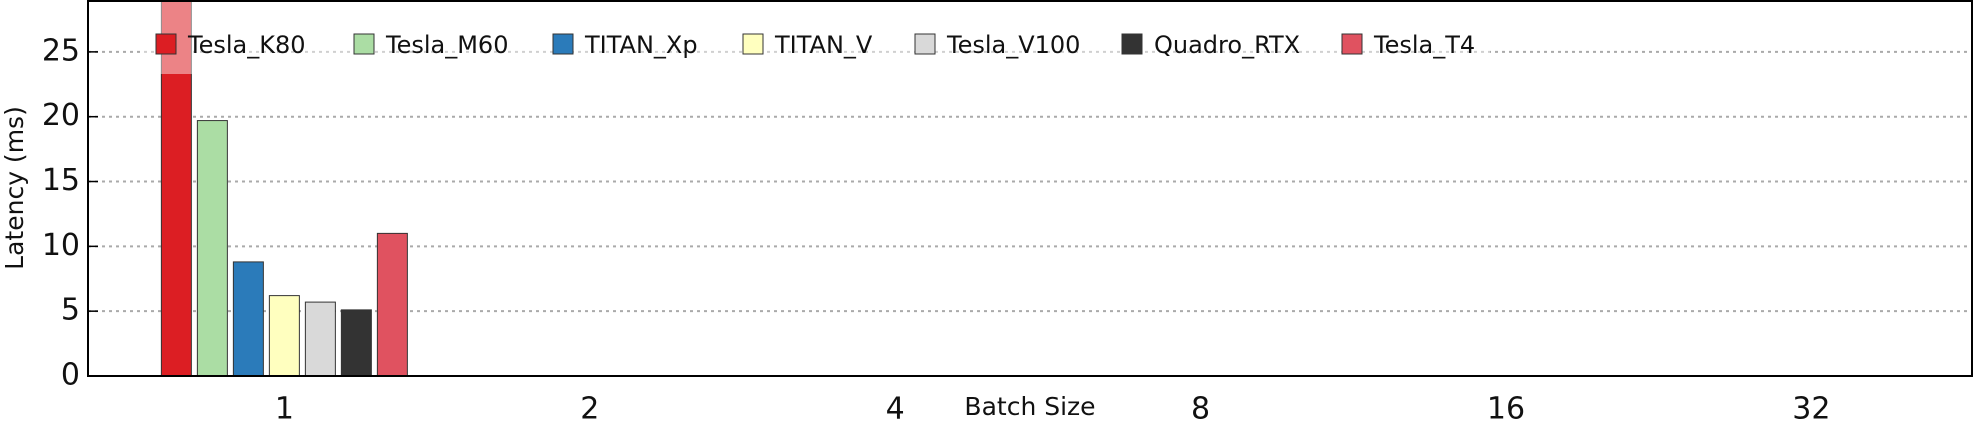 This screenshot has width=1974, height=425. I want to click on legend-label: Quadro_RTX, so click(1227, 45).